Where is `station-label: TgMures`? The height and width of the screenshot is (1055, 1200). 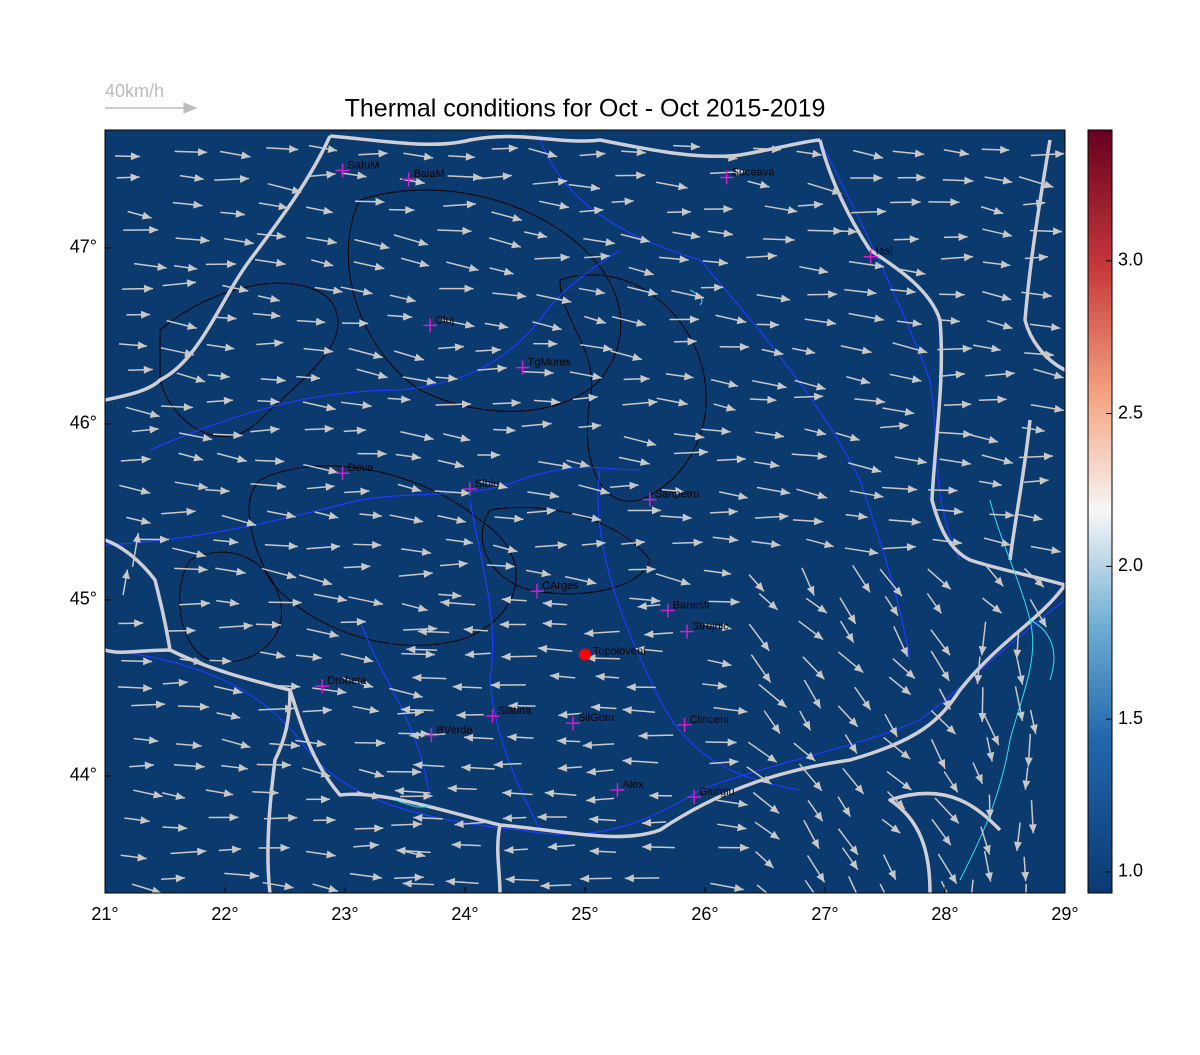
station-label: TgMures is located at coordinates (550, 363).